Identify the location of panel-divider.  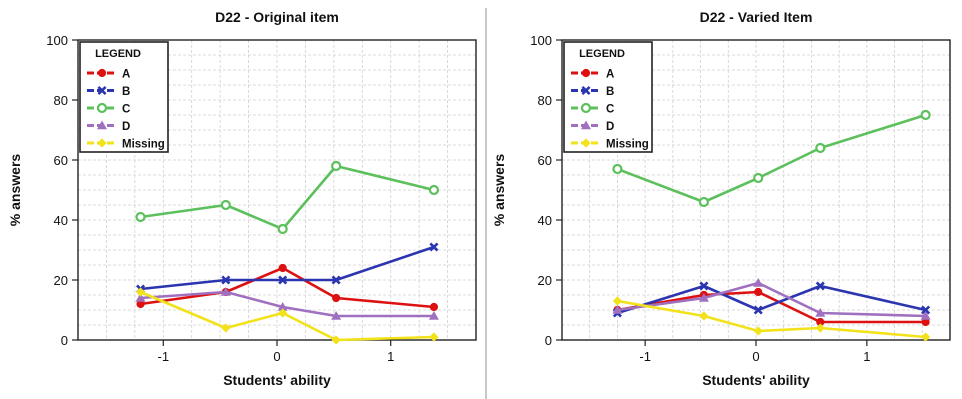
(486, 203).